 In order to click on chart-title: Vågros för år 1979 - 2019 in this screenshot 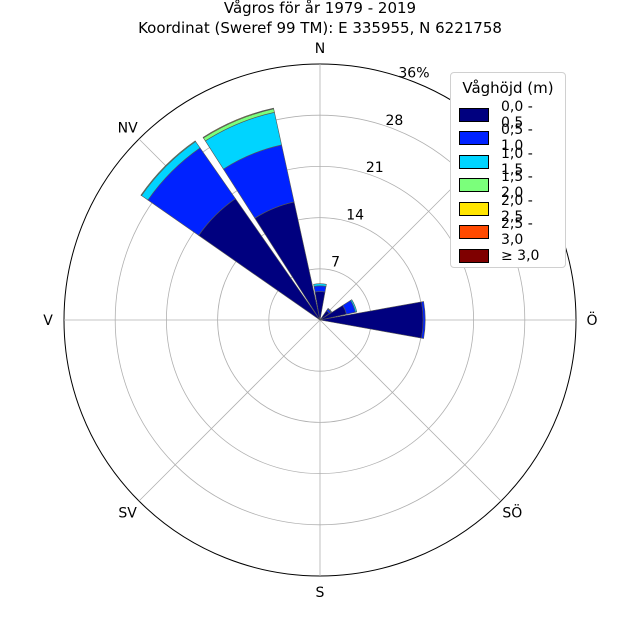, I will do `click(320, 8)`.